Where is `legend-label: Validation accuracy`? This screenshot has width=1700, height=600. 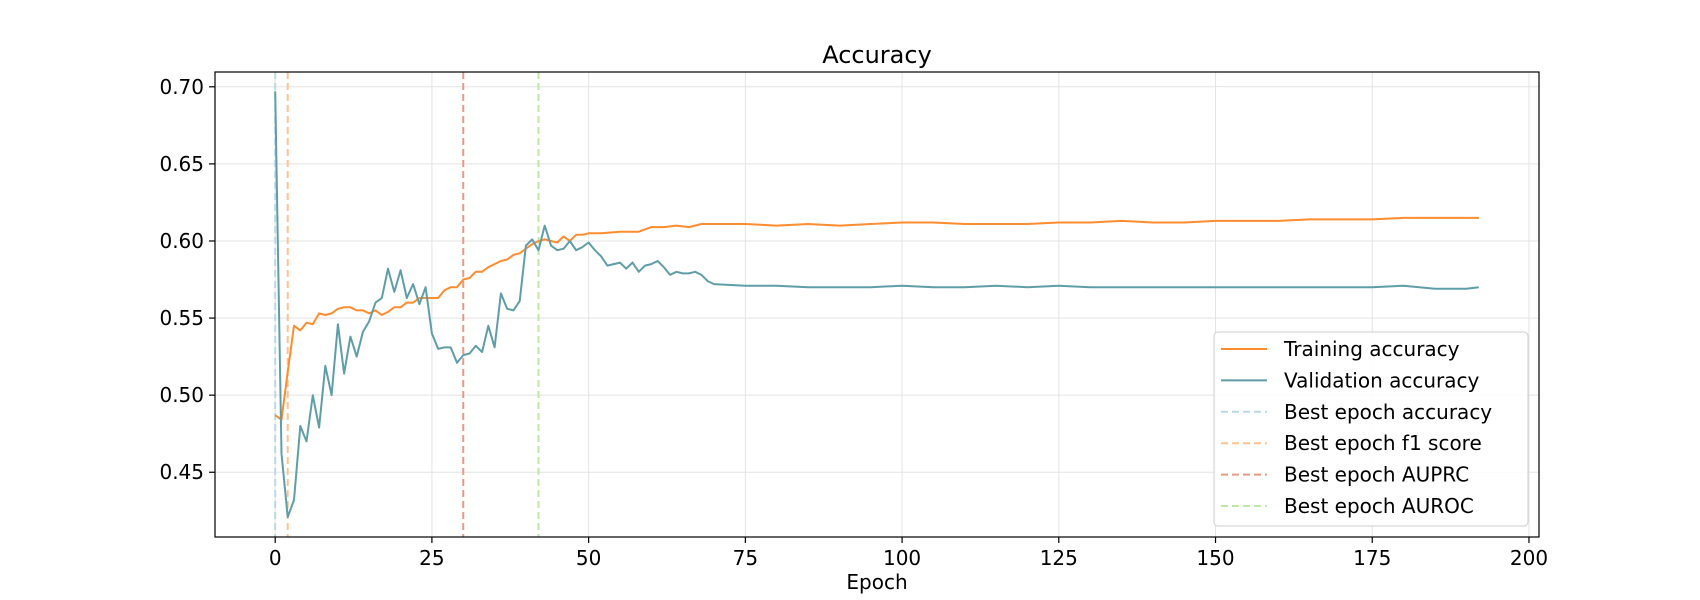
legend-label: Validation accuracy is located at coordinates (1382, 380).